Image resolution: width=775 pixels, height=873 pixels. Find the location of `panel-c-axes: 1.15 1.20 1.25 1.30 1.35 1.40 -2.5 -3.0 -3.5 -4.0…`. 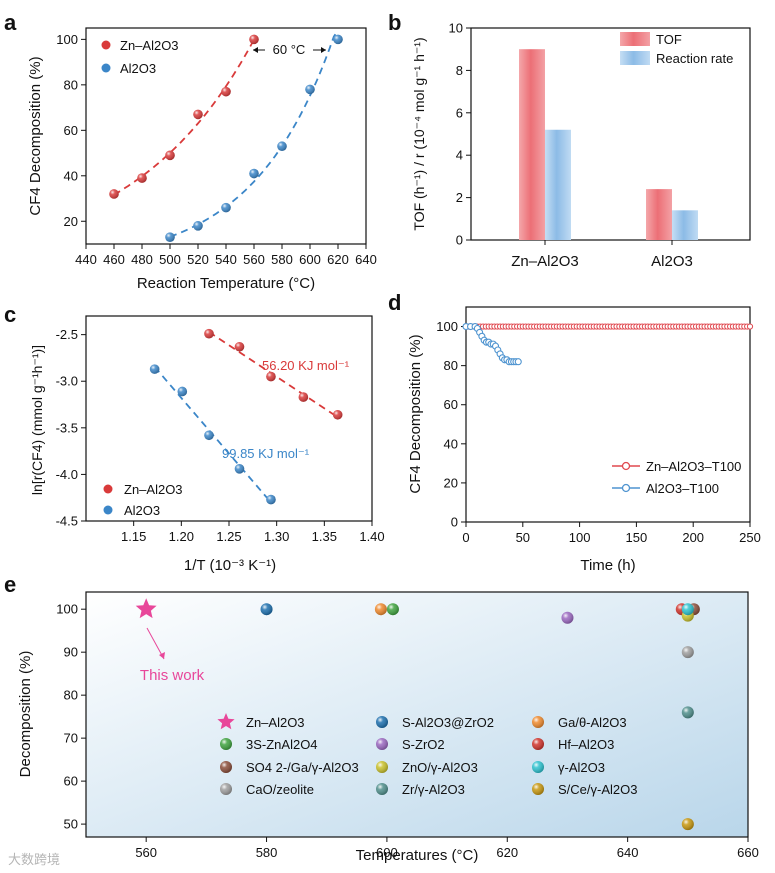

panel-c-axes: 1.15 1.20 1.25 1.30 1.35 1.40 -2.5 -3.0 -3.5 -4.0… is located at coordinates (220, 435).